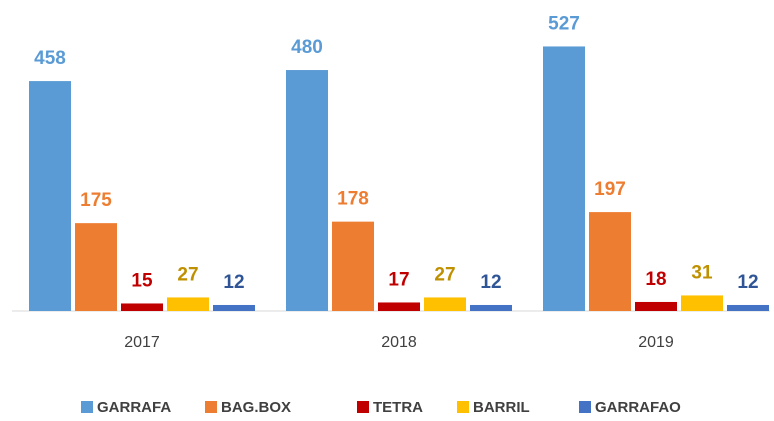 This screenshot has height=421, width=774. Describe the element at coordinates (655, 279) in the screenshot. I see `data-label: 18` at that location.